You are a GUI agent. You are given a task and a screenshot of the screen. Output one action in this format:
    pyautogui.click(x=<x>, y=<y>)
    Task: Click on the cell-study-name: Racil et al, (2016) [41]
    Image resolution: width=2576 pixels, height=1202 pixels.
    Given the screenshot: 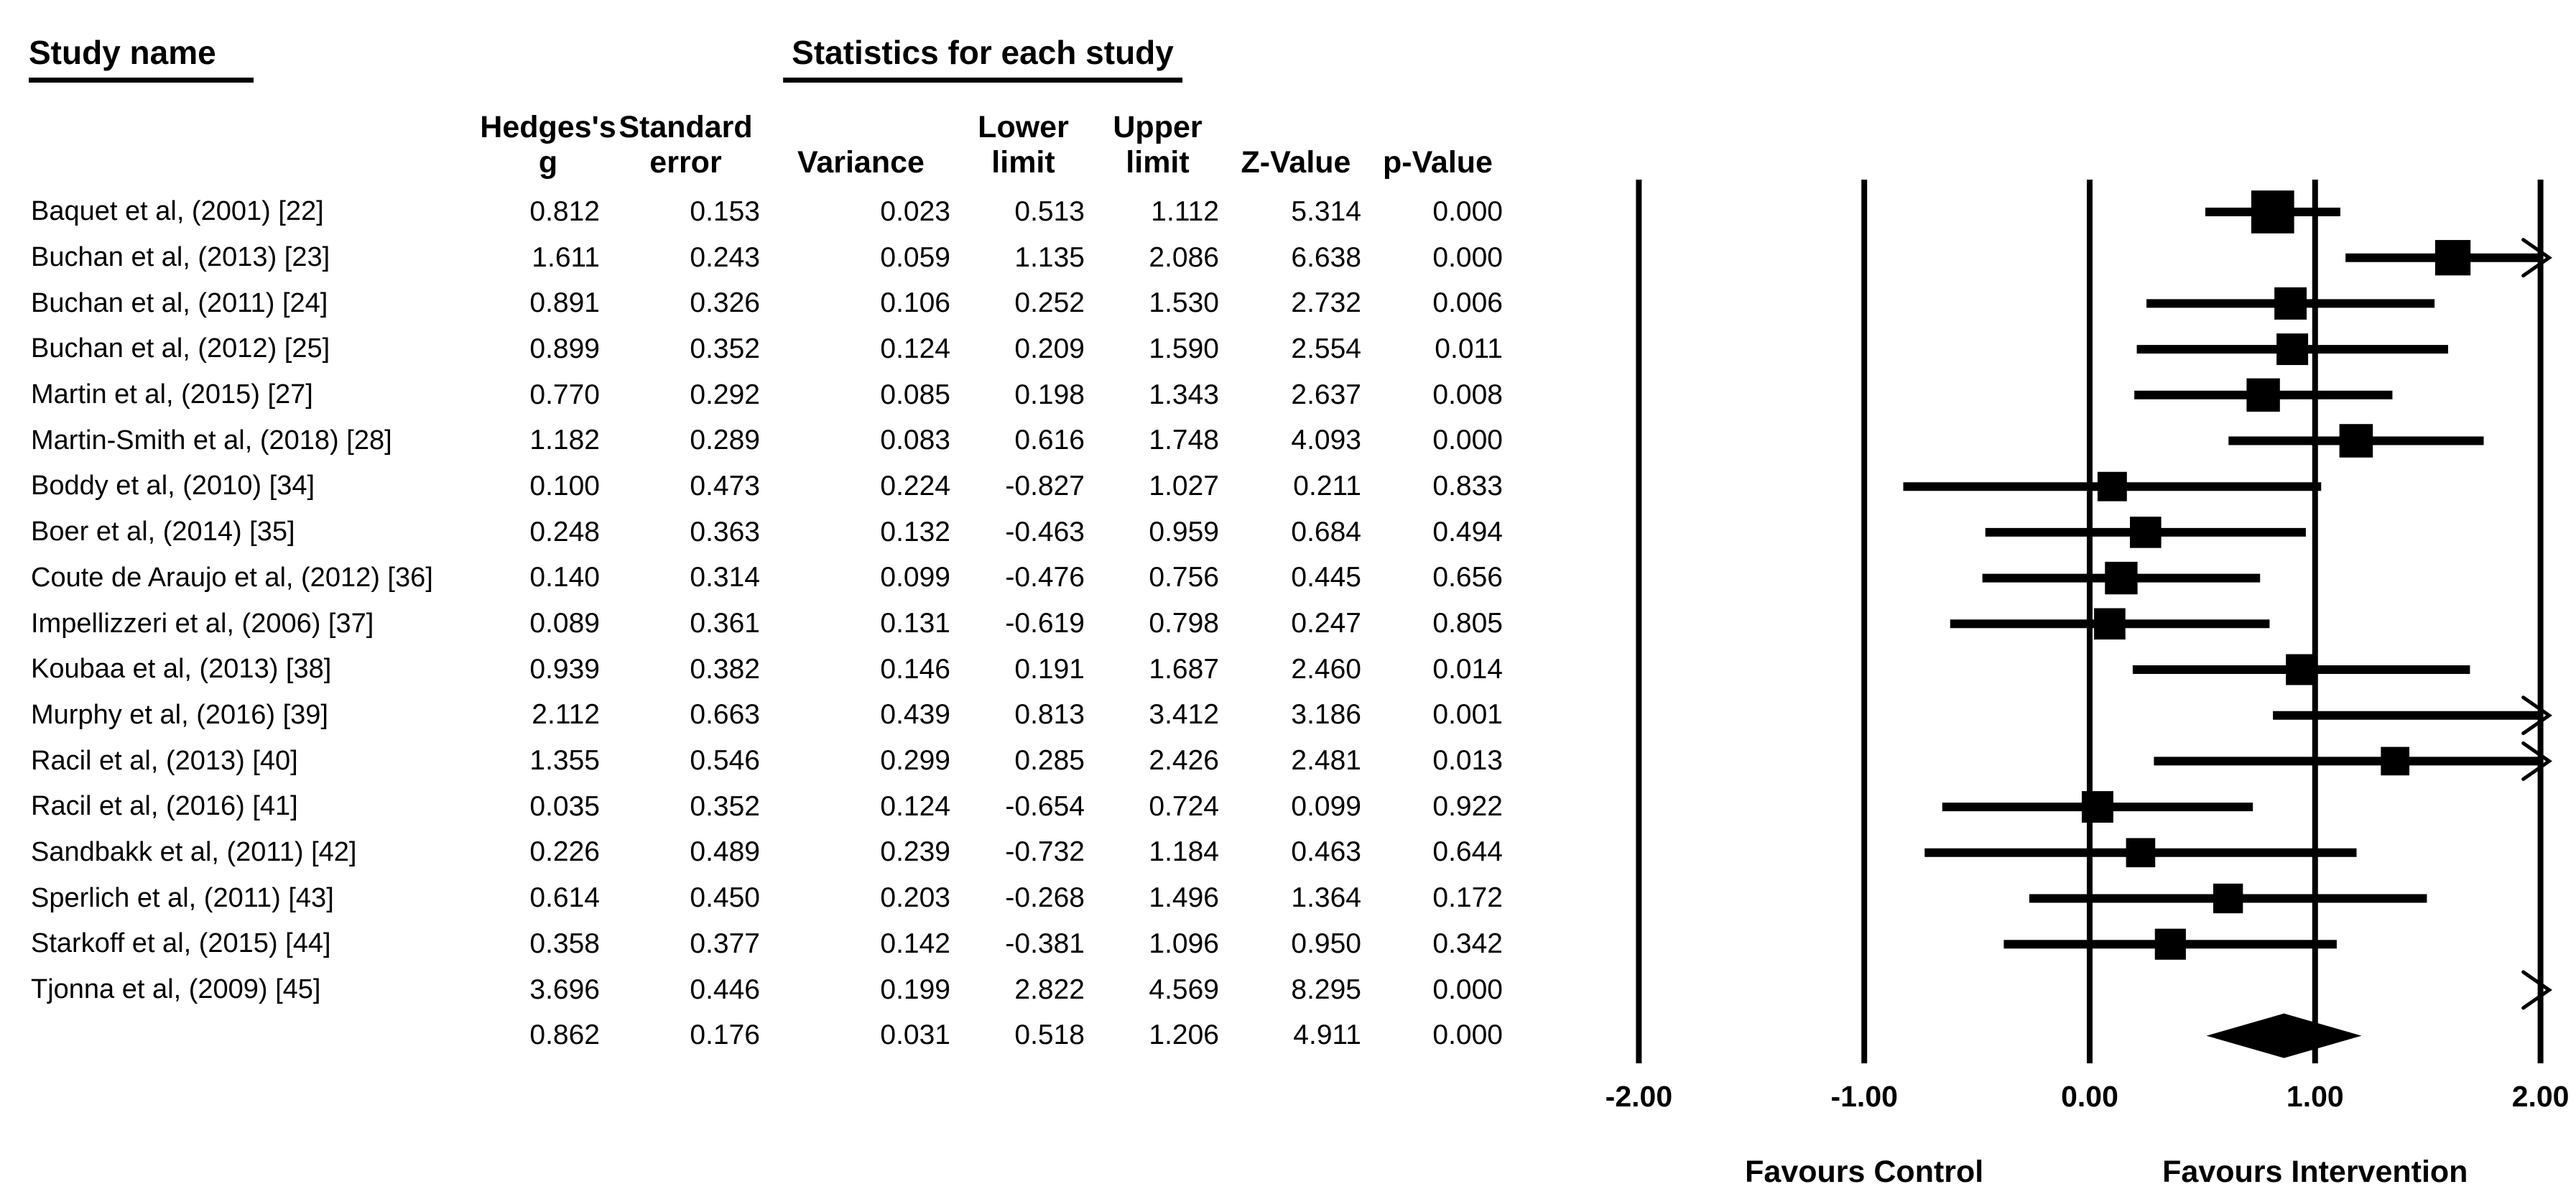 What is the action you would take?
    pyautogui.click(x=164, y=806)
    